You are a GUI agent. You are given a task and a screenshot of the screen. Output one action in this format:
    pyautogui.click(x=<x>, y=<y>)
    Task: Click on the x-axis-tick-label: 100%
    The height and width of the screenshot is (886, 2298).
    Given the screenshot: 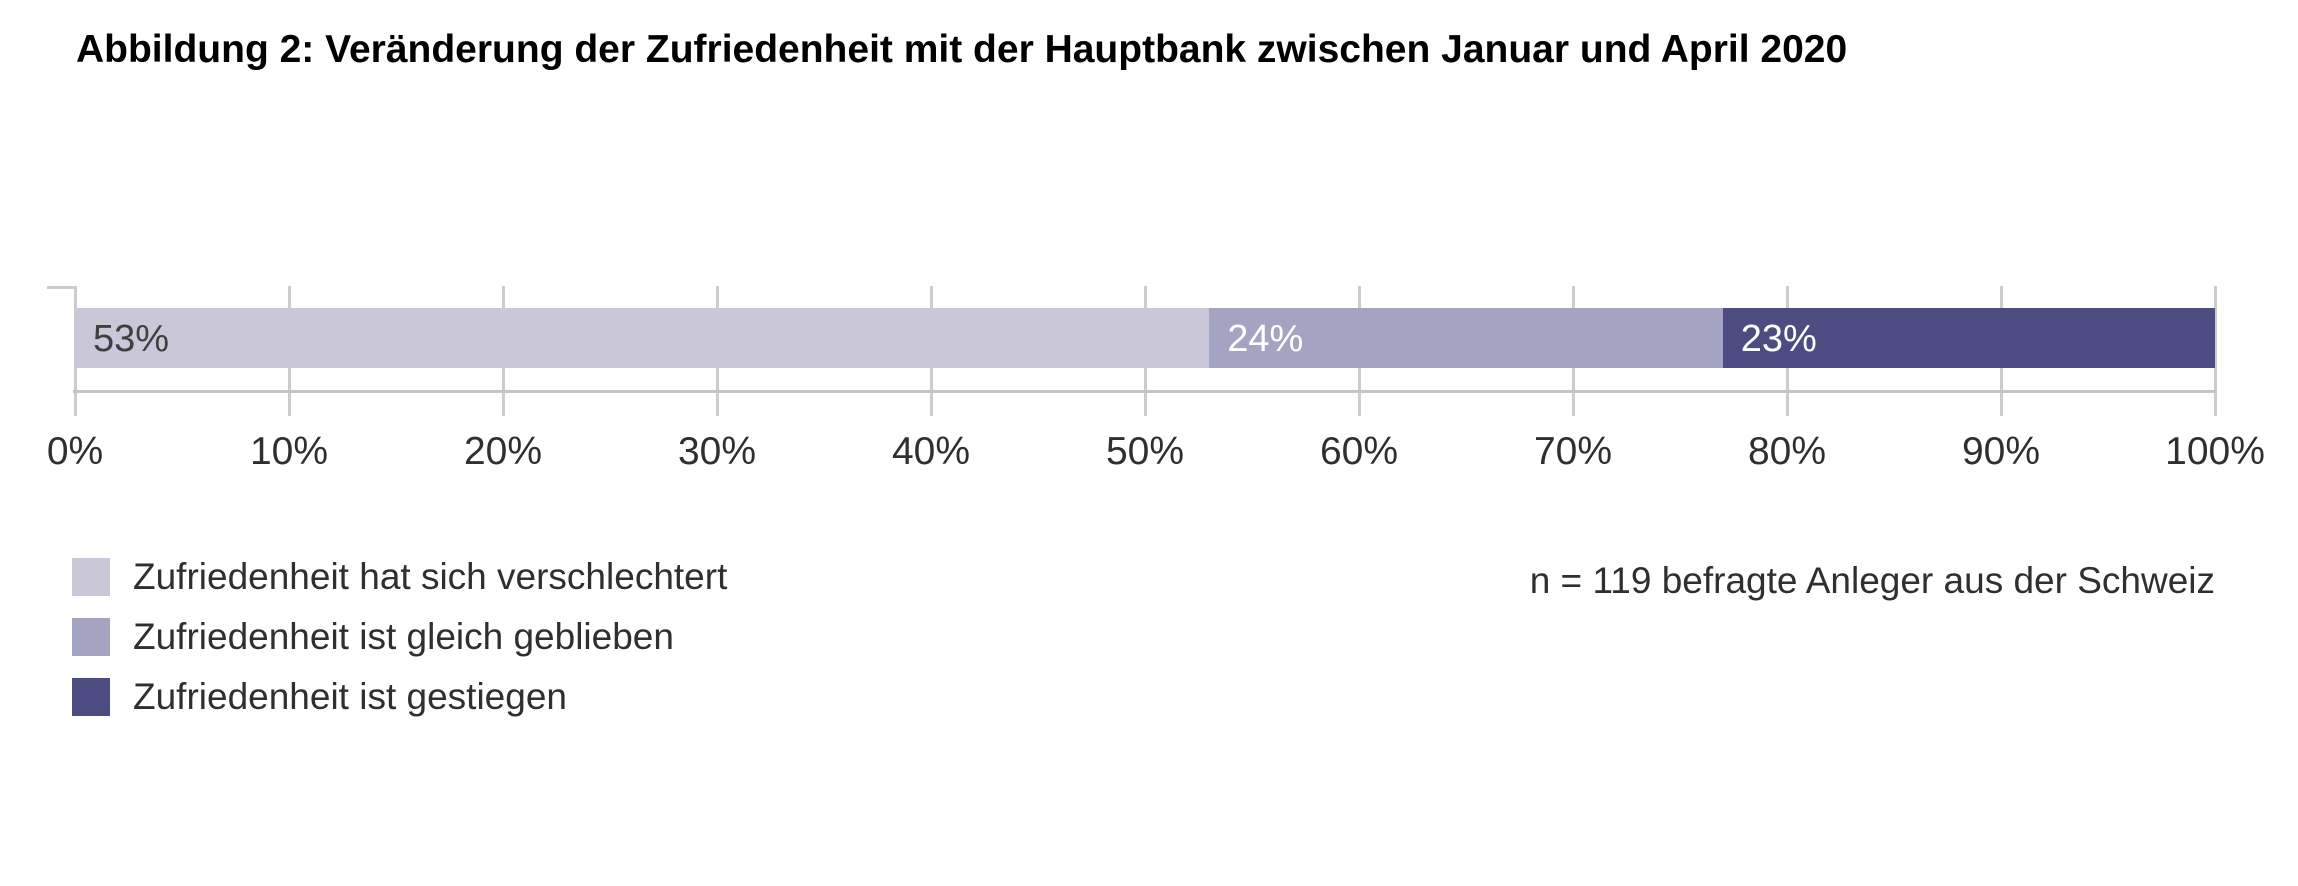 What is the action you would take?
    pyautogui.click(x=2215, y=451)
    